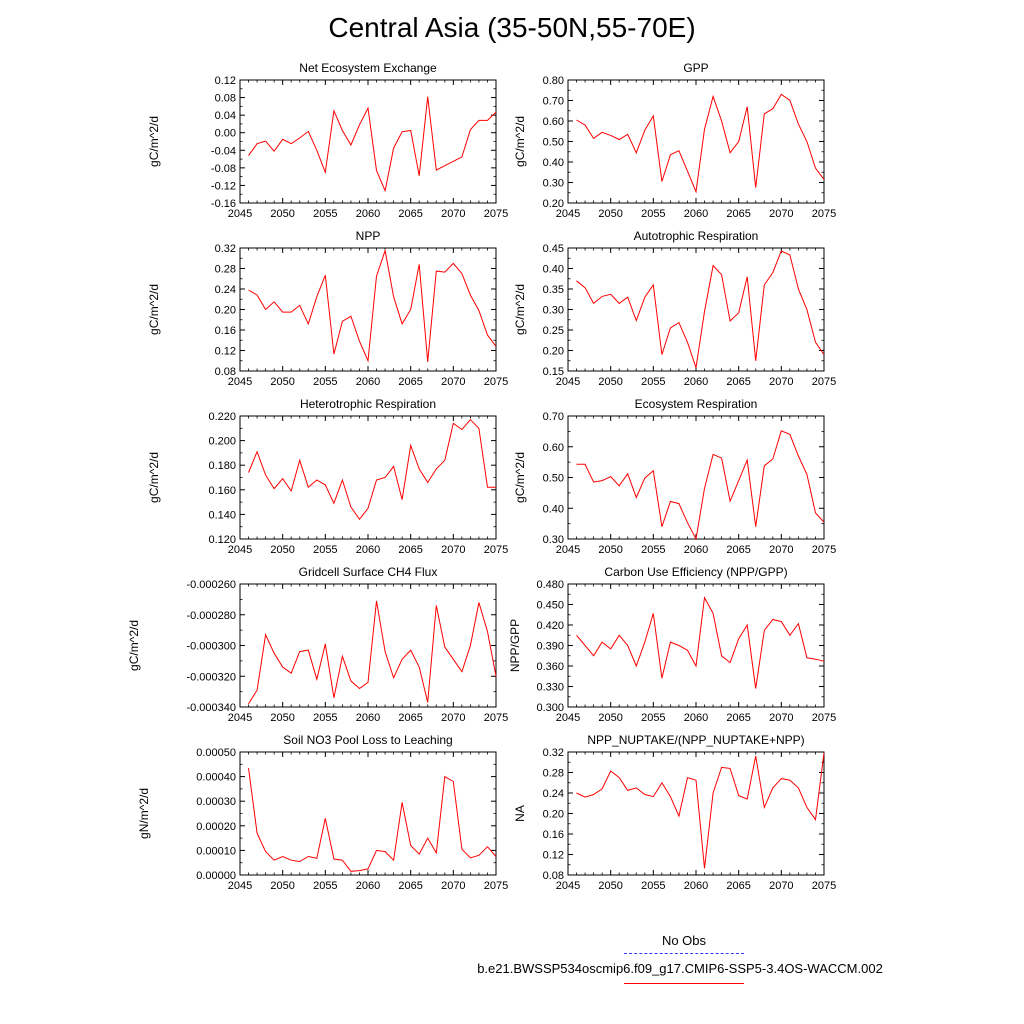 This screenshot has width=1024, height=1024. Describe the element at coordinates (368, 404) in the screenshot. I see `panel-title: Heterotrophic Respiration` at that location.